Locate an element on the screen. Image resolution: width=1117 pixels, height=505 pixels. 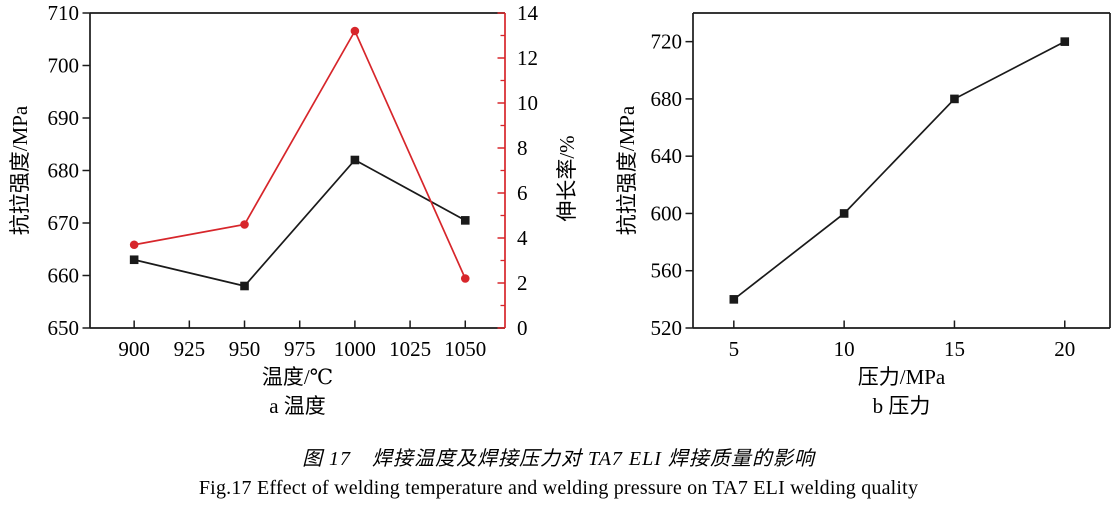
y2-tick-label: 8 is located at coordinates (522, 148).